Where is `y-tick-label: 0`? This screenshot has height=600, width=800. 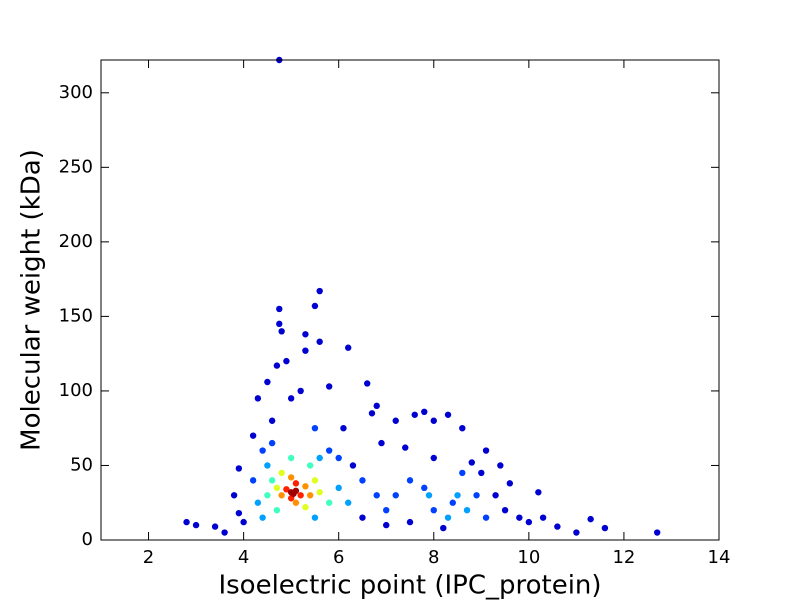 y-tick-label: 0 is located at coordinates (87, 539).